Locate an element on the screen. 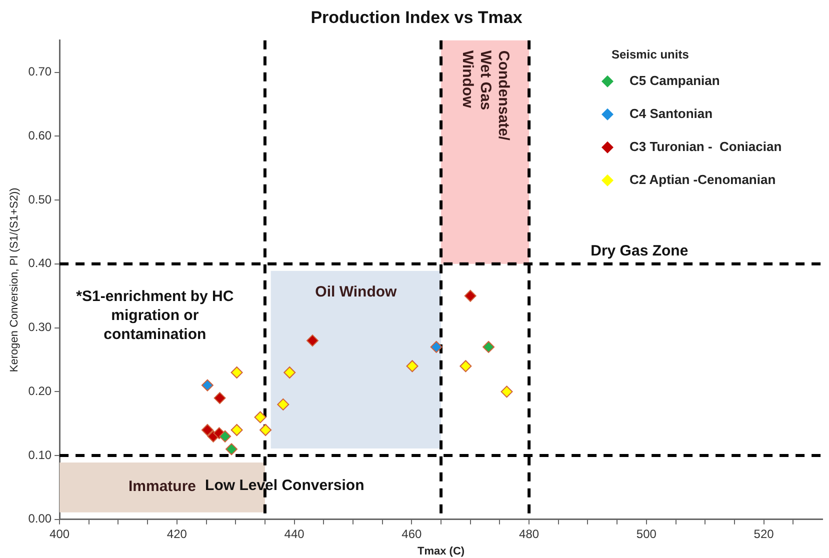 Image resolution: width=829 pixels, height=558 pixels. y-tick-label: 0.40 is located at coordinates (40, 263).